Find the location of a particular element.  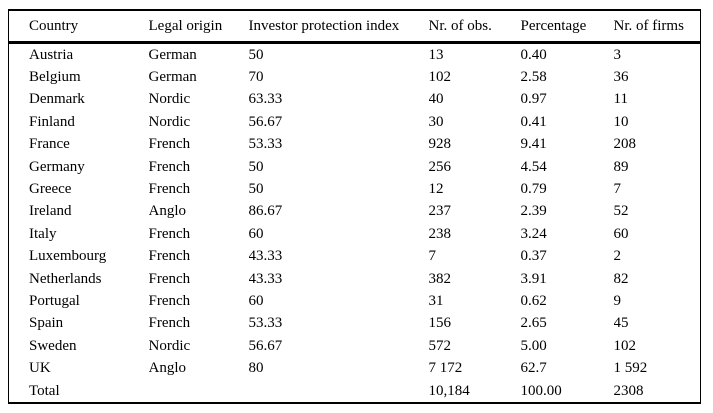

column-header-investor-protection-index: Investor protection index is located at coordinates (338, 27).